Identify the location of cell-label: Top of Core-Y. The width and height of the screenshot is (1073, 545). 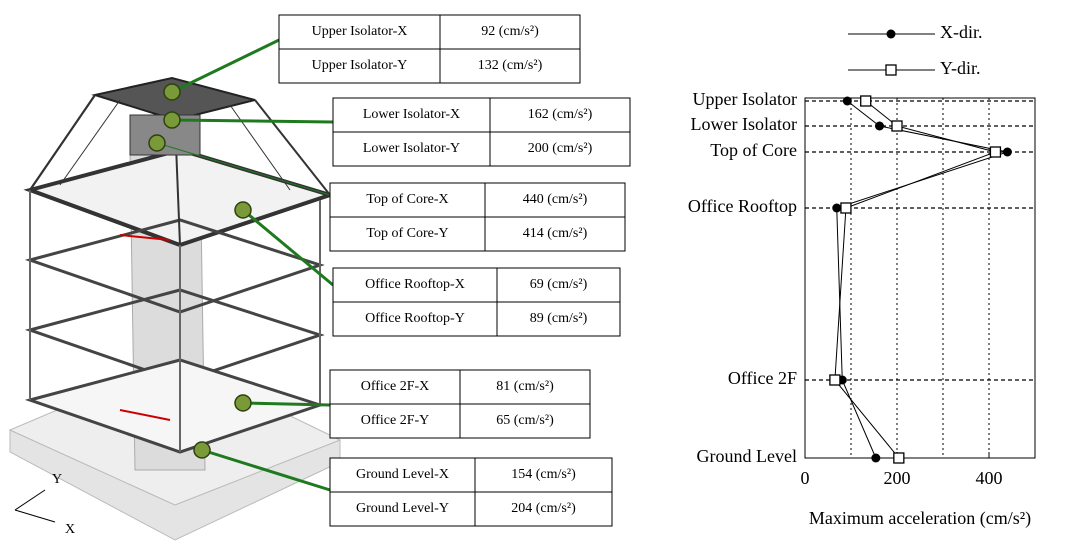
(407, 233).